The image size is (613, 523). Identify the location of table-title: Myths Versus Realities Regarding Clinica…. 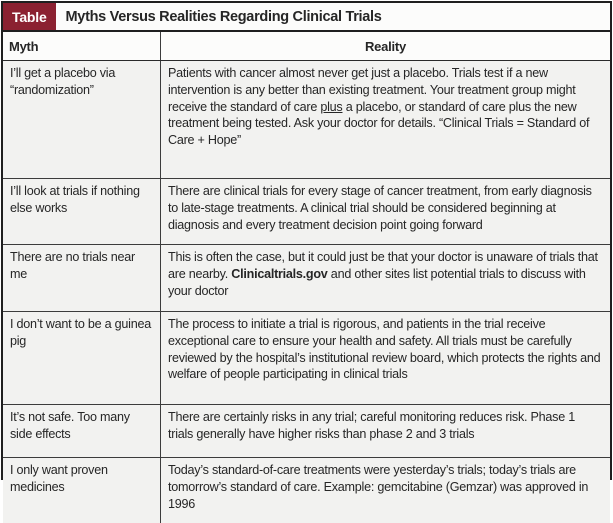
(224, 16).